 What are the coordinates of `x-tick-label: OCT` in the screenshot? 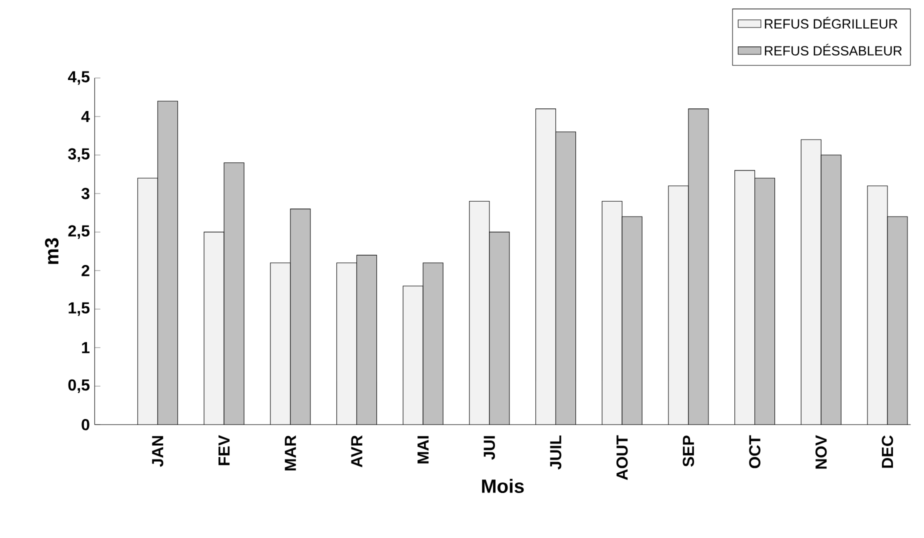 It's located at (754, 451).